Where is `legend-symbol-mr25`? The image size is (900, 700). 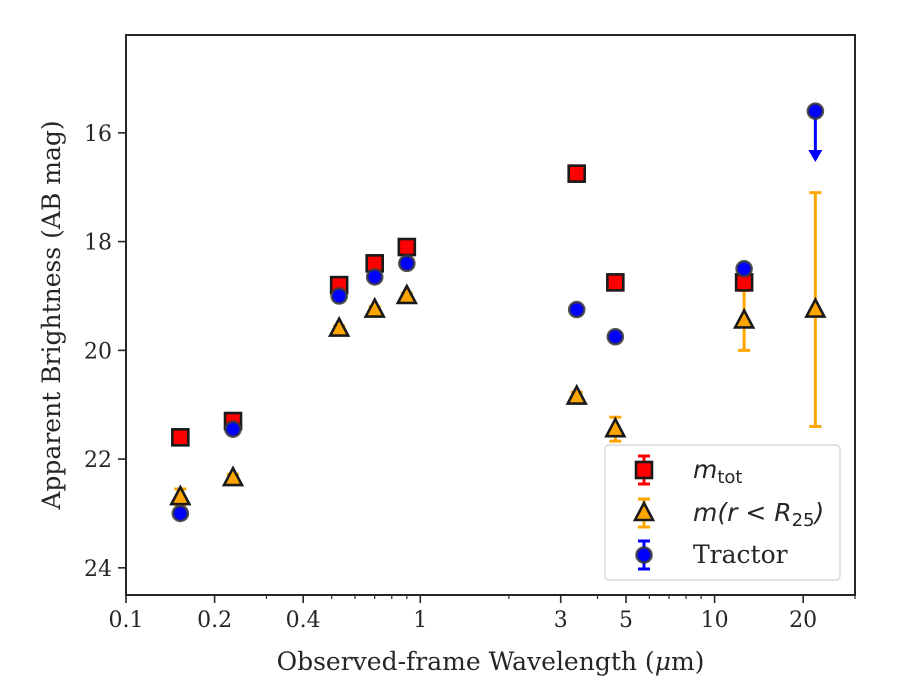 legend-symbol-mr25 is located at coordinates (644, 513).